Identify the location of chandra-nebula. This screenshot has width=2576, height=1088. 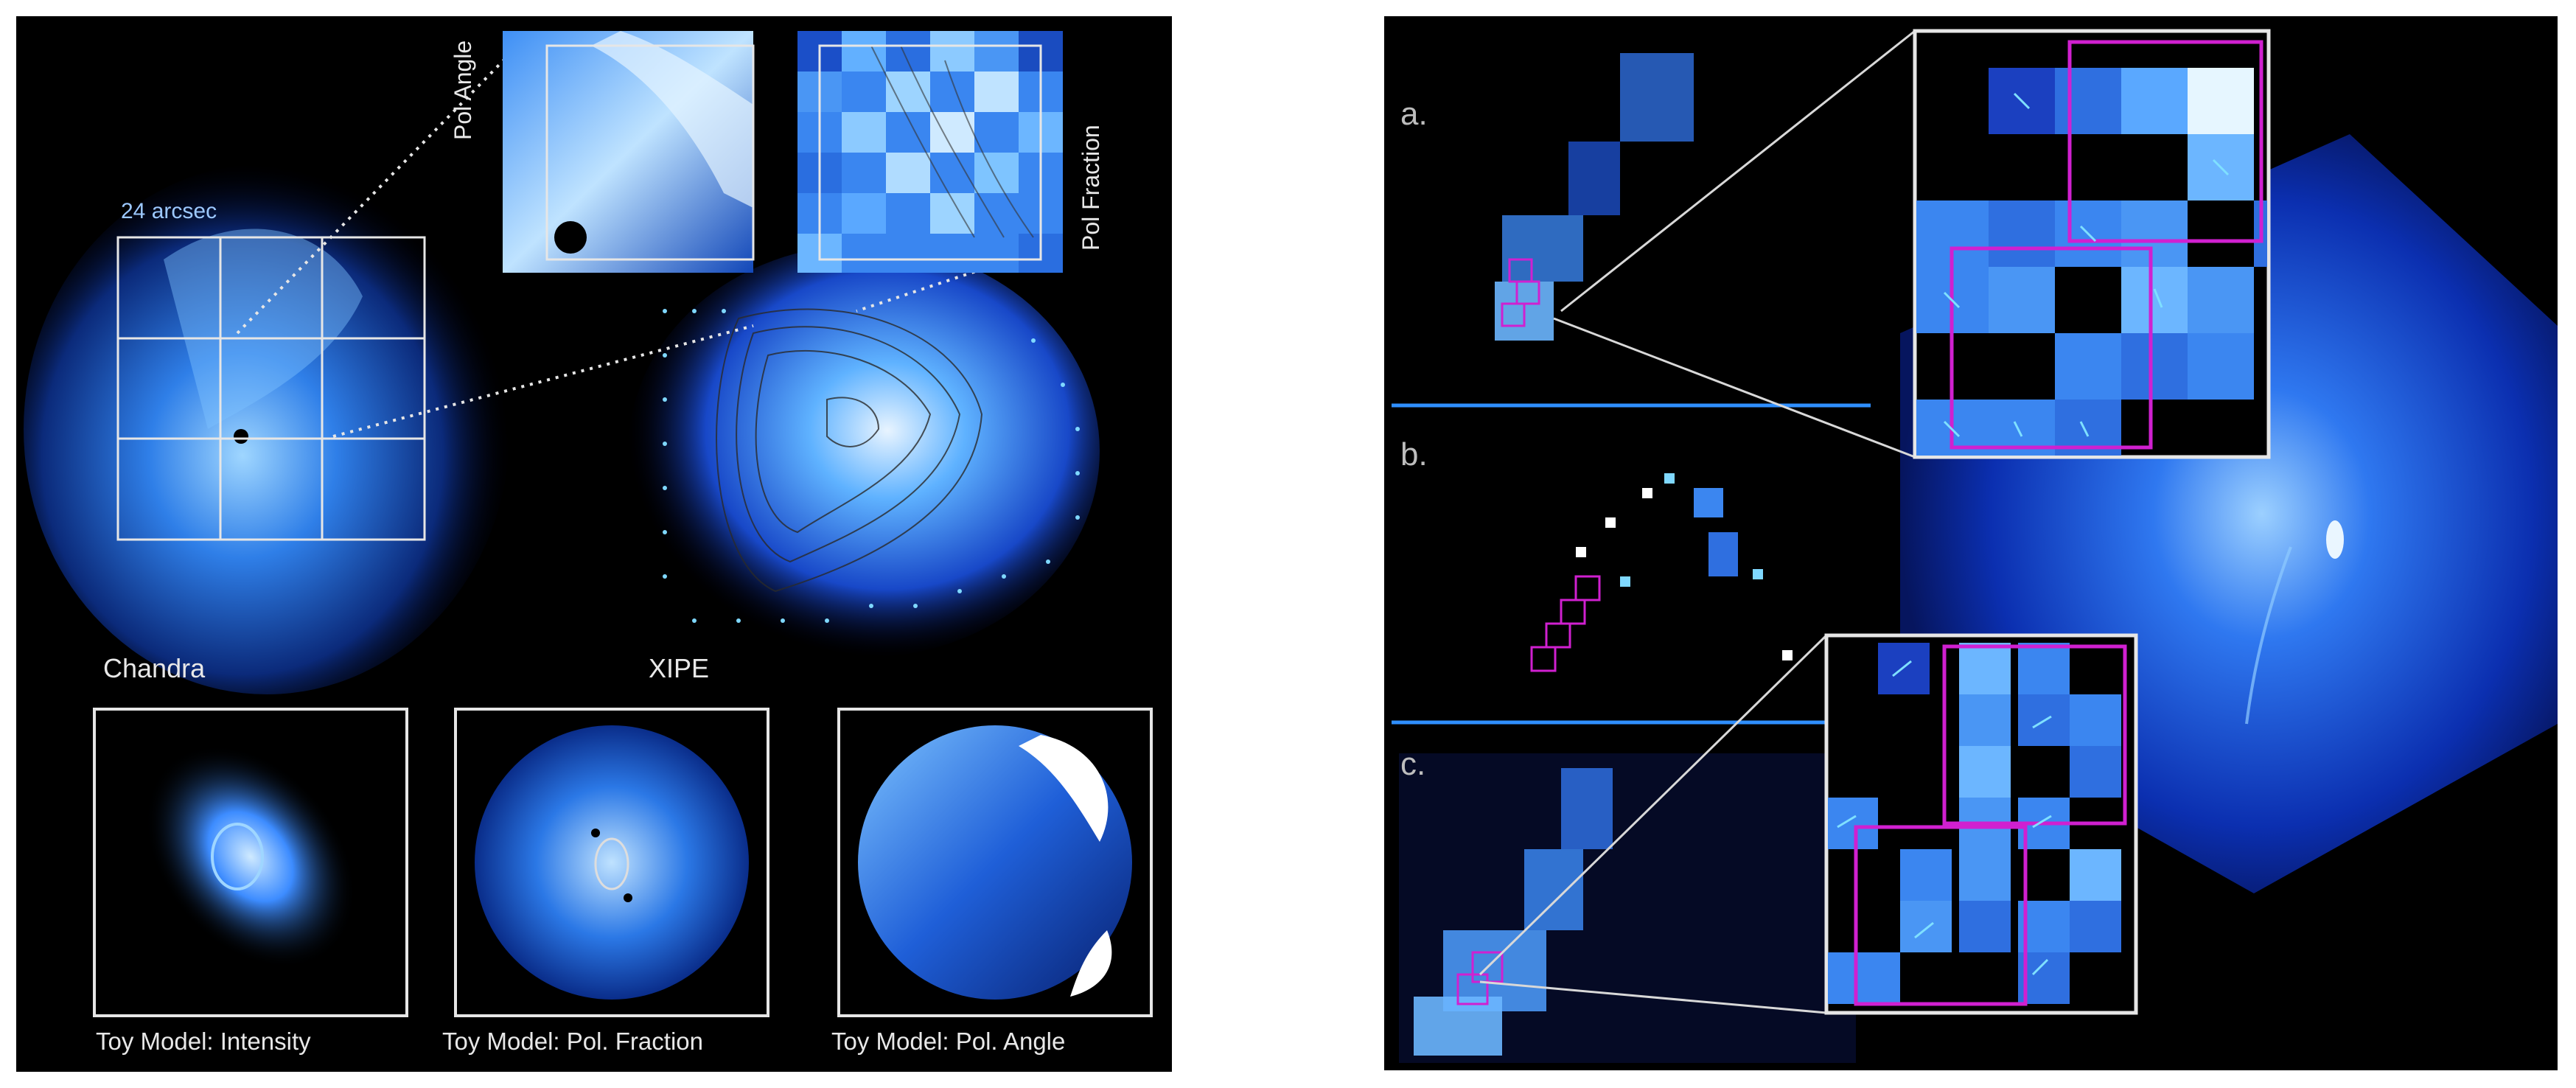
(267, 429).